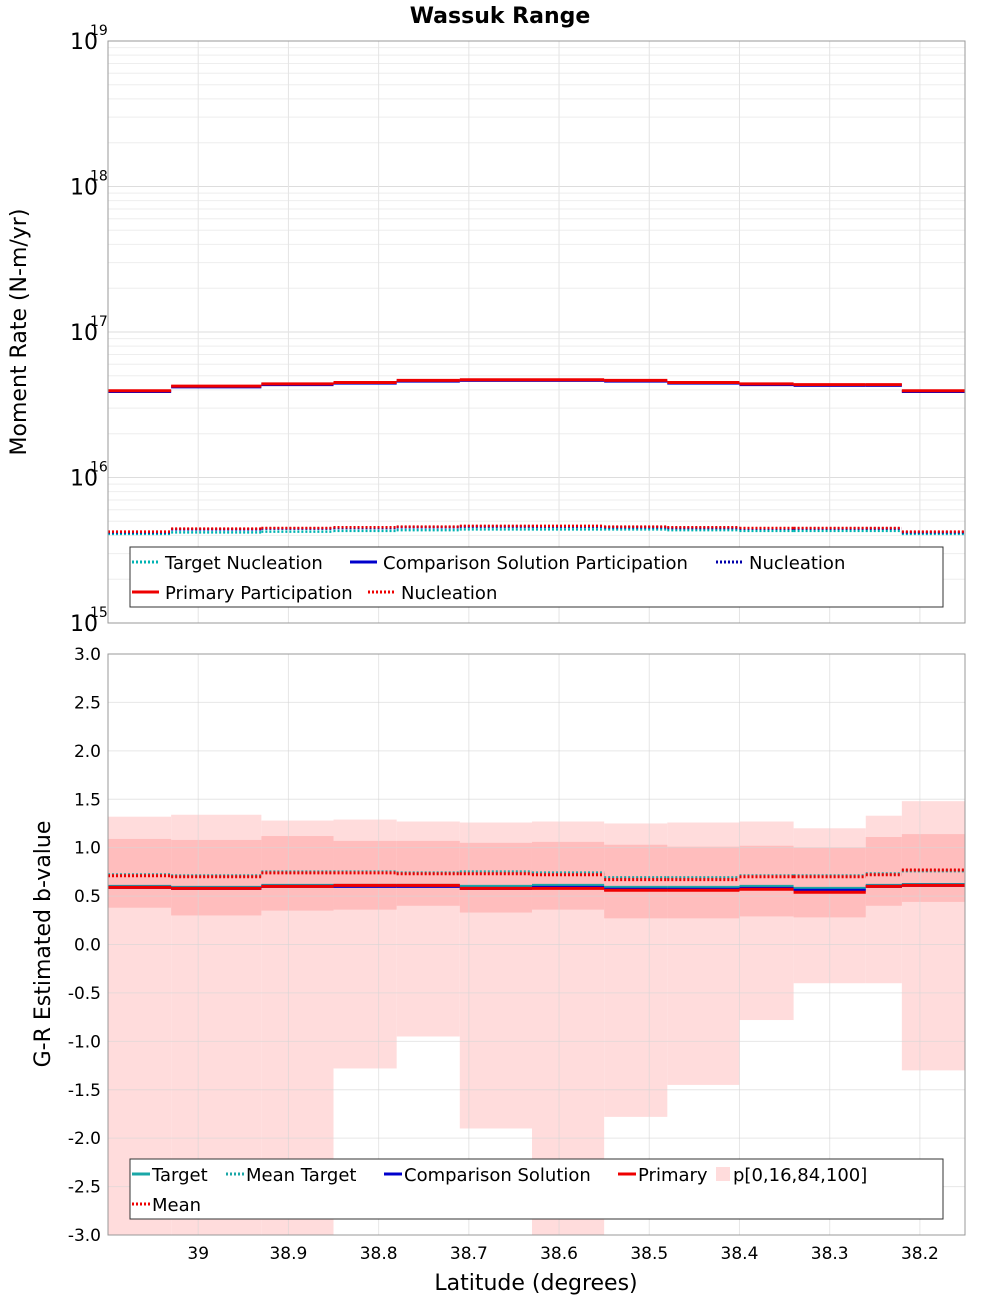 The width and height of the screenshot is (1000, 1300). What do you see at coordinates (84, 1091) in the screenshot?
I see `y-tick-label: -1.5` at bounding box center [84, 1091].